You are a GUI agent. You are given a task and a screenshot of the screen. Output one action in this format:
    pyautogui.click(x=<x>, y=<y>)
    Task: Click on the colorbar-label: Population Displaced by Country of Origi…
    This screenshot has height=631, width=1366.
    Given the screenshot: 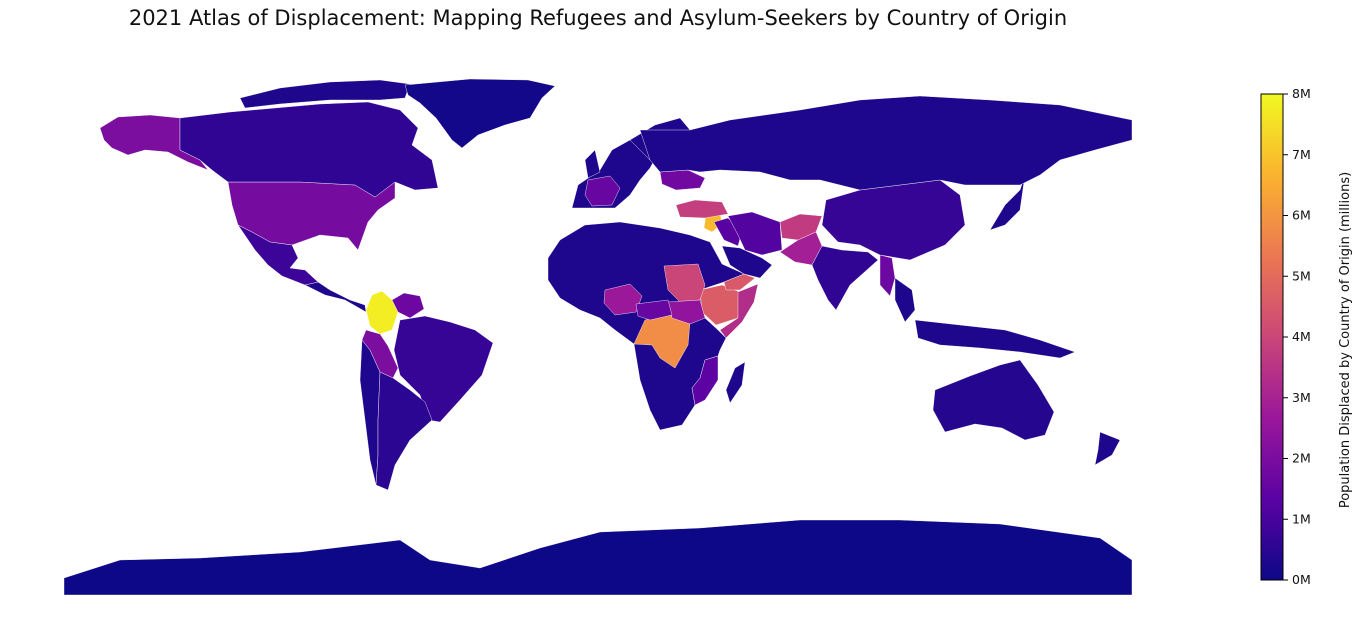 What is the action you would take?
    pyautogui.click(x=1345, y=340)
    